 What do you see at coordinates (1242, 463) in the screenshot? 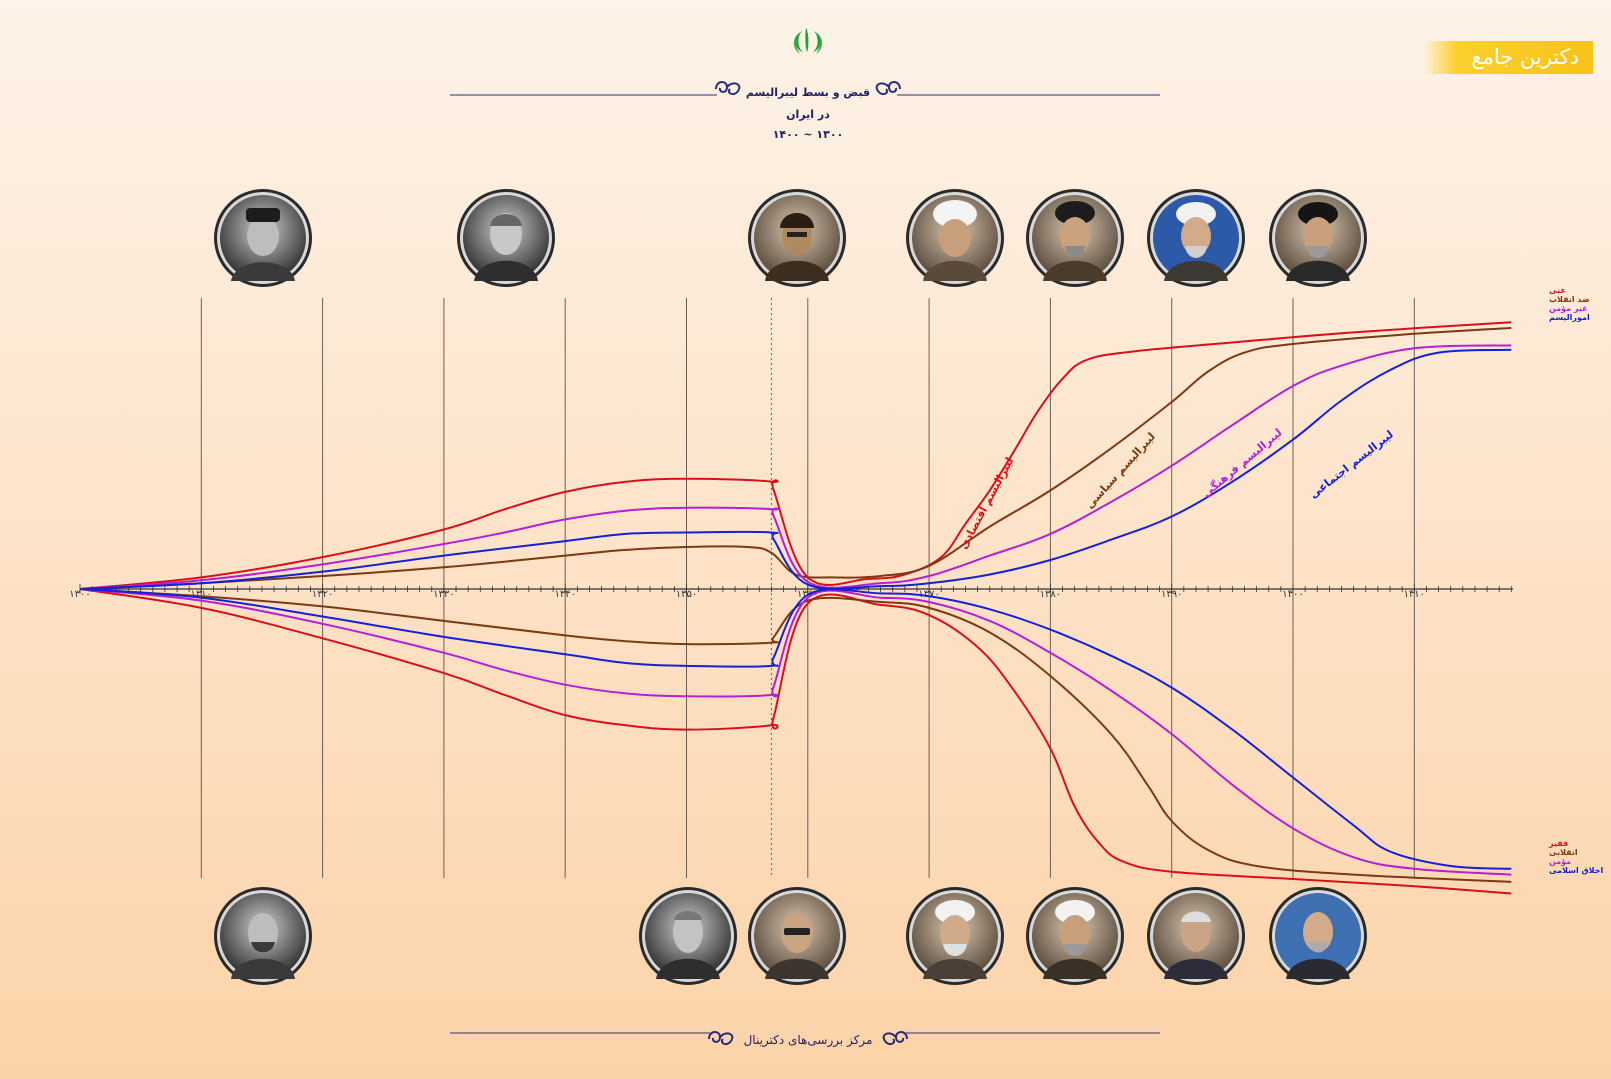
I see `curve-label: لیبرالیسم فرهنگی` at bounding box center [1242, 463].